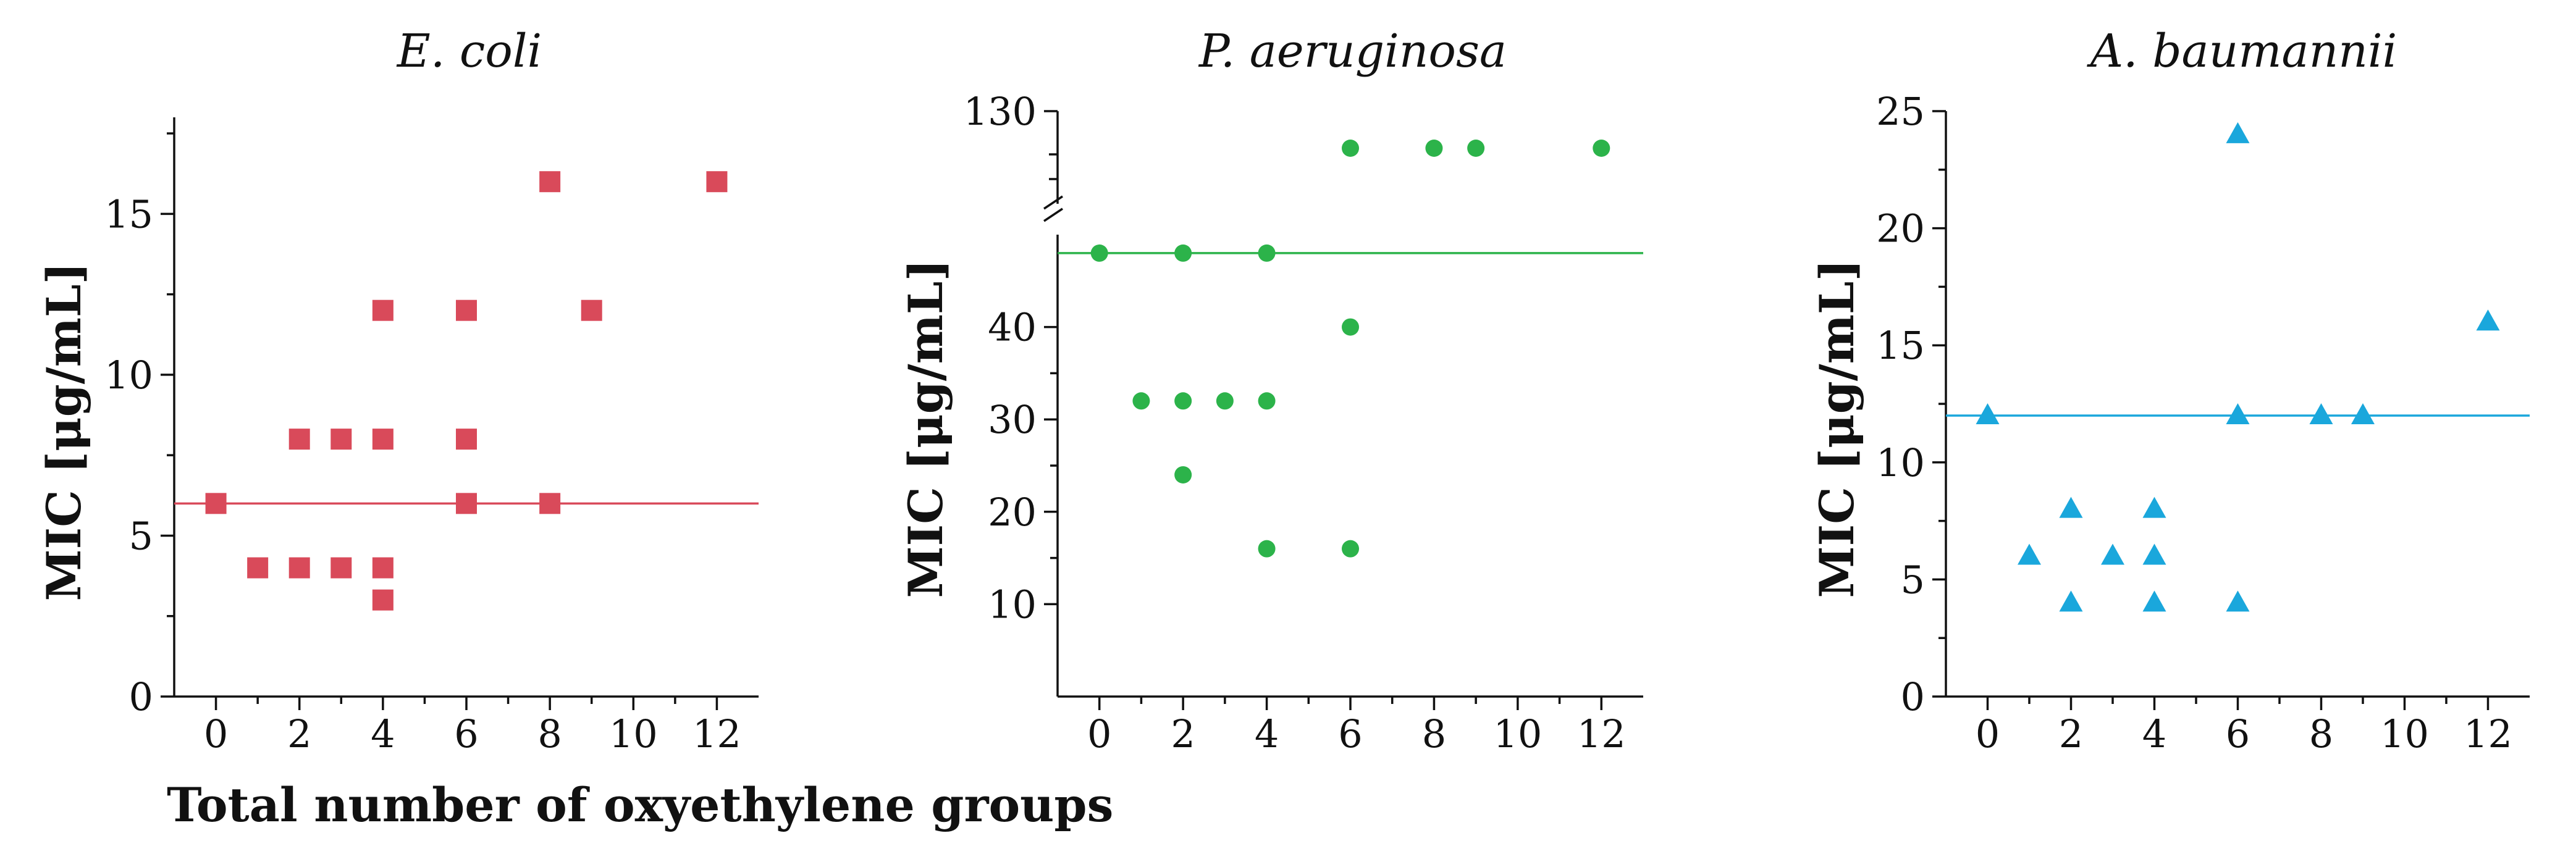 Image resolution: width=2576 pixels, height=854 pixels. What do you see at coordinates (1012, 419) in the screenshot?
I see `chart2-y-tick-label: 30` at bounding box center [1012, 419].